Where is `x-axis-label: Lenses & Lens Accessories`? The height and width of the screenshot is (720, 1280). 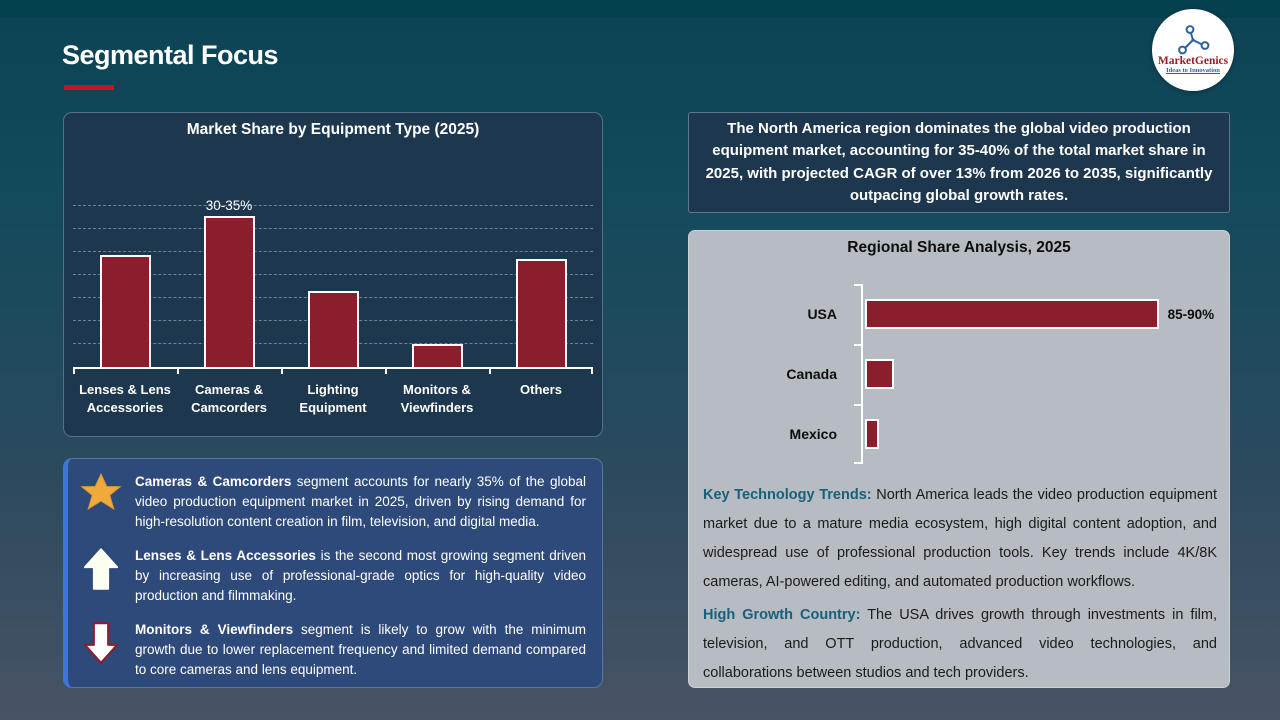
x-axis-label: Lenses & Lens Accessories is located at coordinates (125, 399).